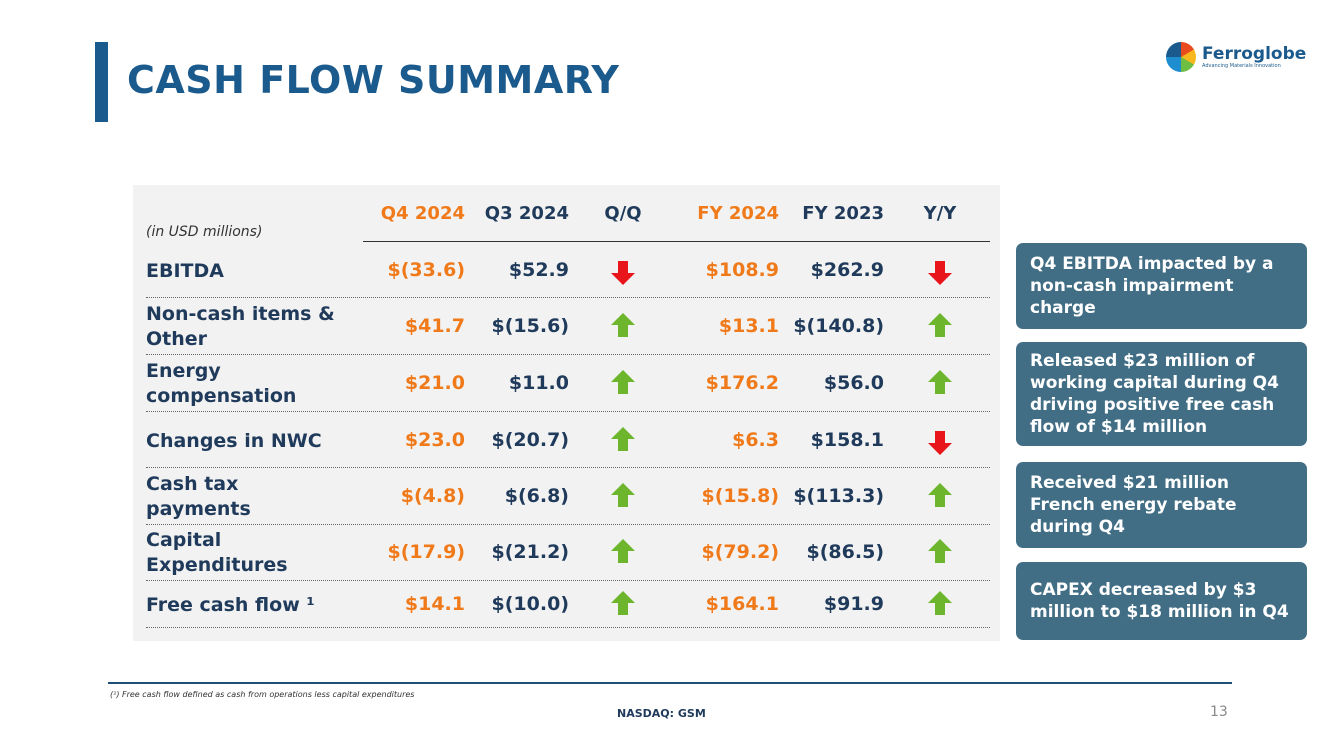 Image resolution: width=1333 pixels, height=749 pixels. Describe the element at coordinates (738, 213) in the screenshot. I see `header-fy-2024: FY 2024` at that location.